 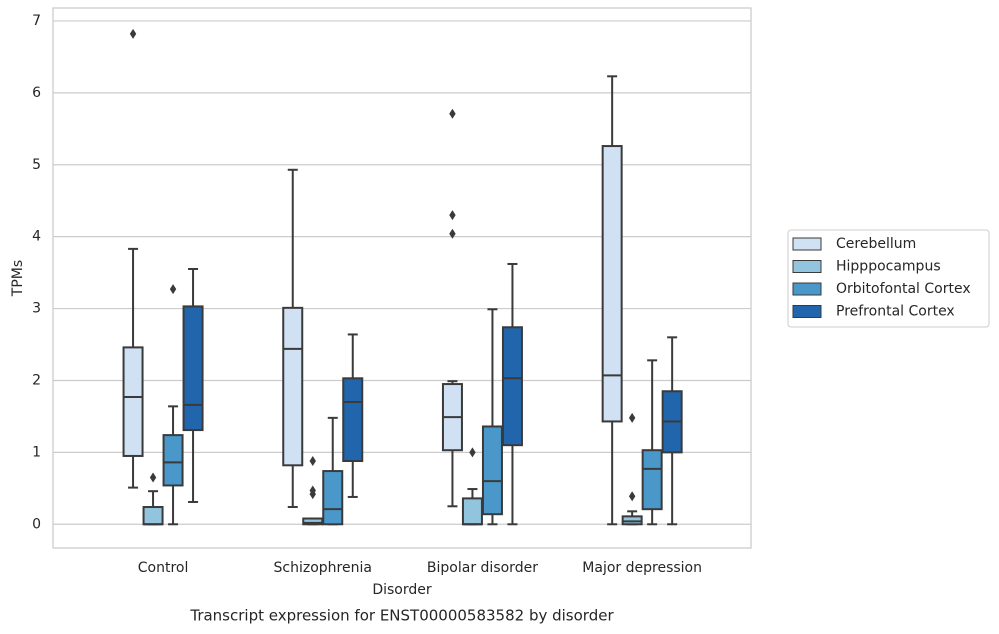 What do you see at coordinates (323, 568) in the screenshot?
I see `x-tick-label: Schizophrenia` at bounding box center [323, 568].